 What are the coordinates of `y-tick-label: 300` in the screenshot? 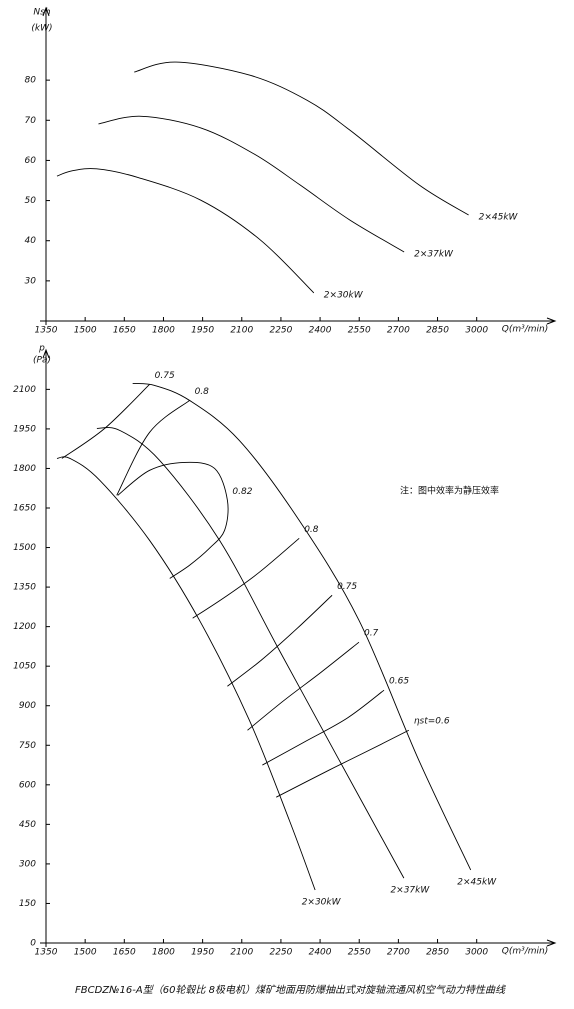 It's located at (27, 864).